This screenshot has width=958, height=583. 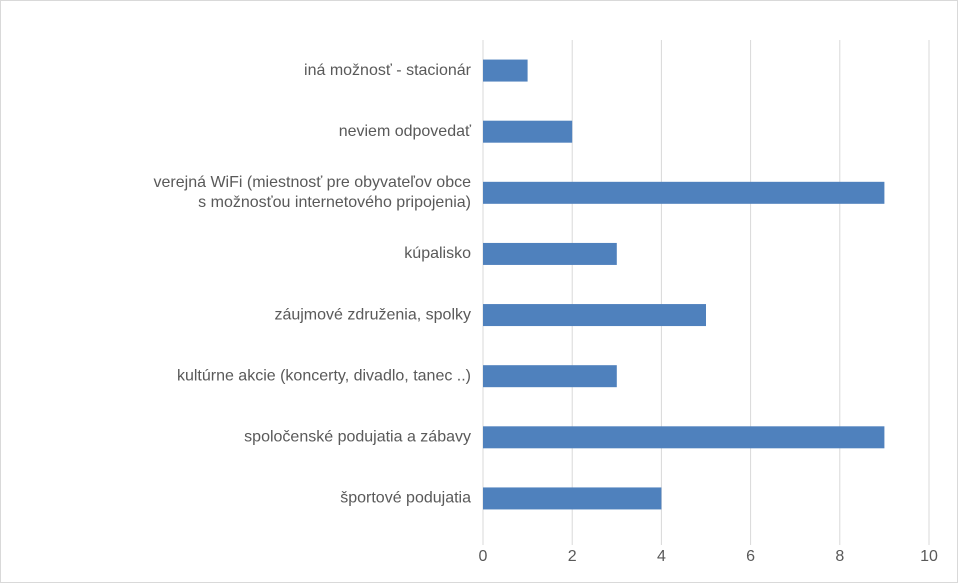 I want to click on y-tick-label: záujmové združenia, spolky, so click(x=372, y=314).